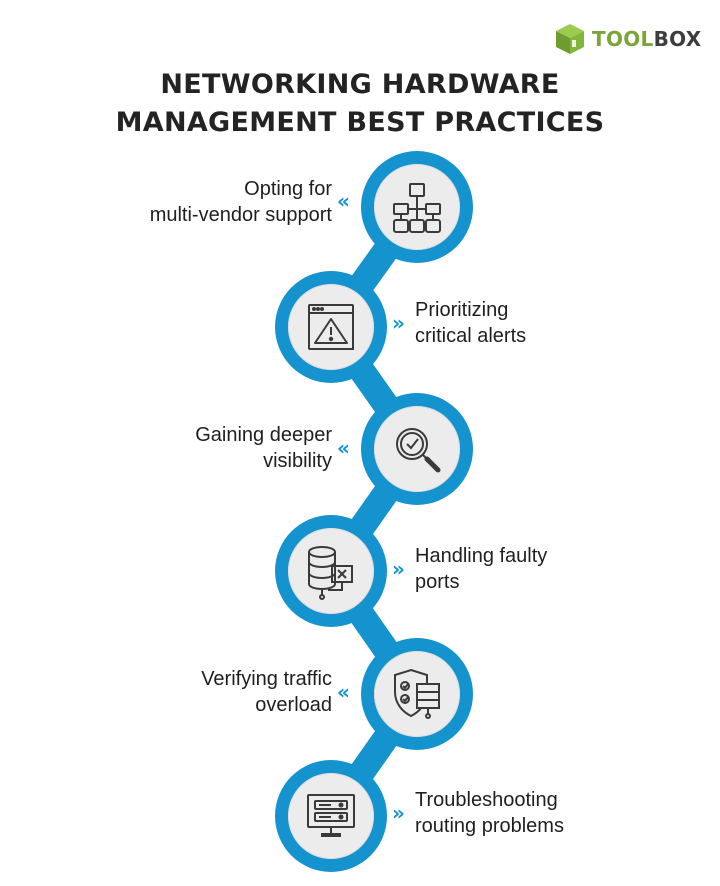  What do you see at coordinates (266, 692) in the screenshot?
I see `step-5-label: Verifying traffic overload` at bounding box center [266, 692].